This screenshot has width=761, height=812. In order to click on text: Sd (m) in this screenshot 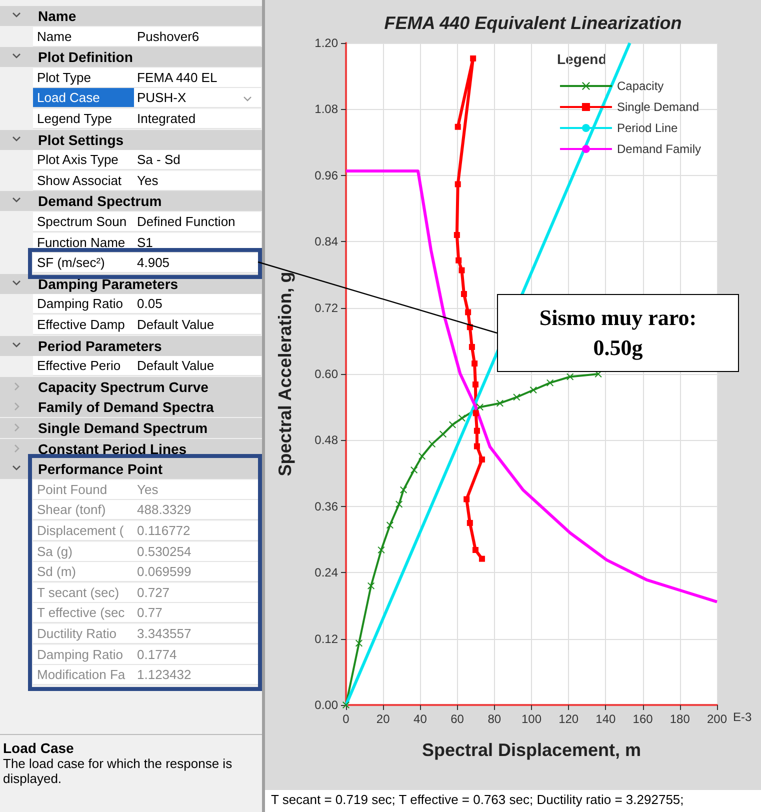, I will do `click(84, 572)`.